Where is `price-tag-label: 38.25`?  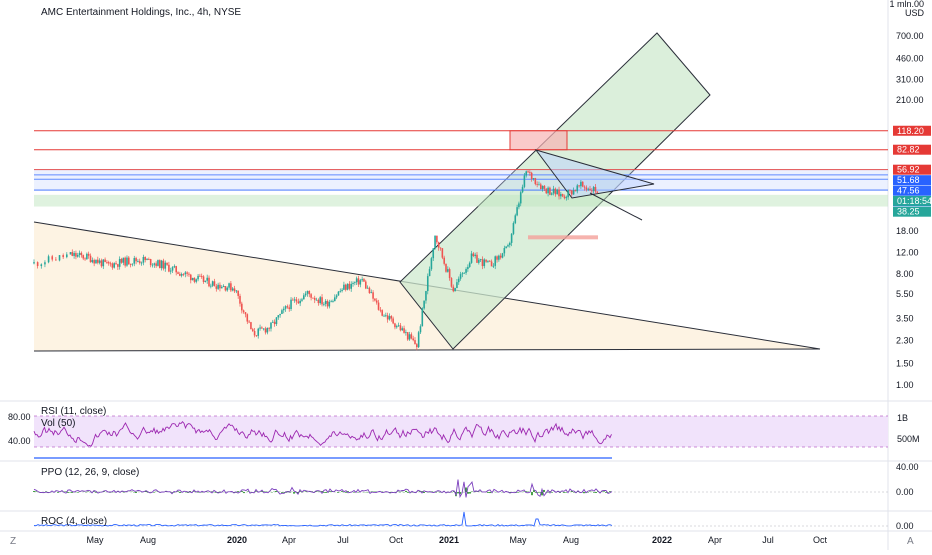
price-tag-label: 38.25 is located at coordinates (908, 212).